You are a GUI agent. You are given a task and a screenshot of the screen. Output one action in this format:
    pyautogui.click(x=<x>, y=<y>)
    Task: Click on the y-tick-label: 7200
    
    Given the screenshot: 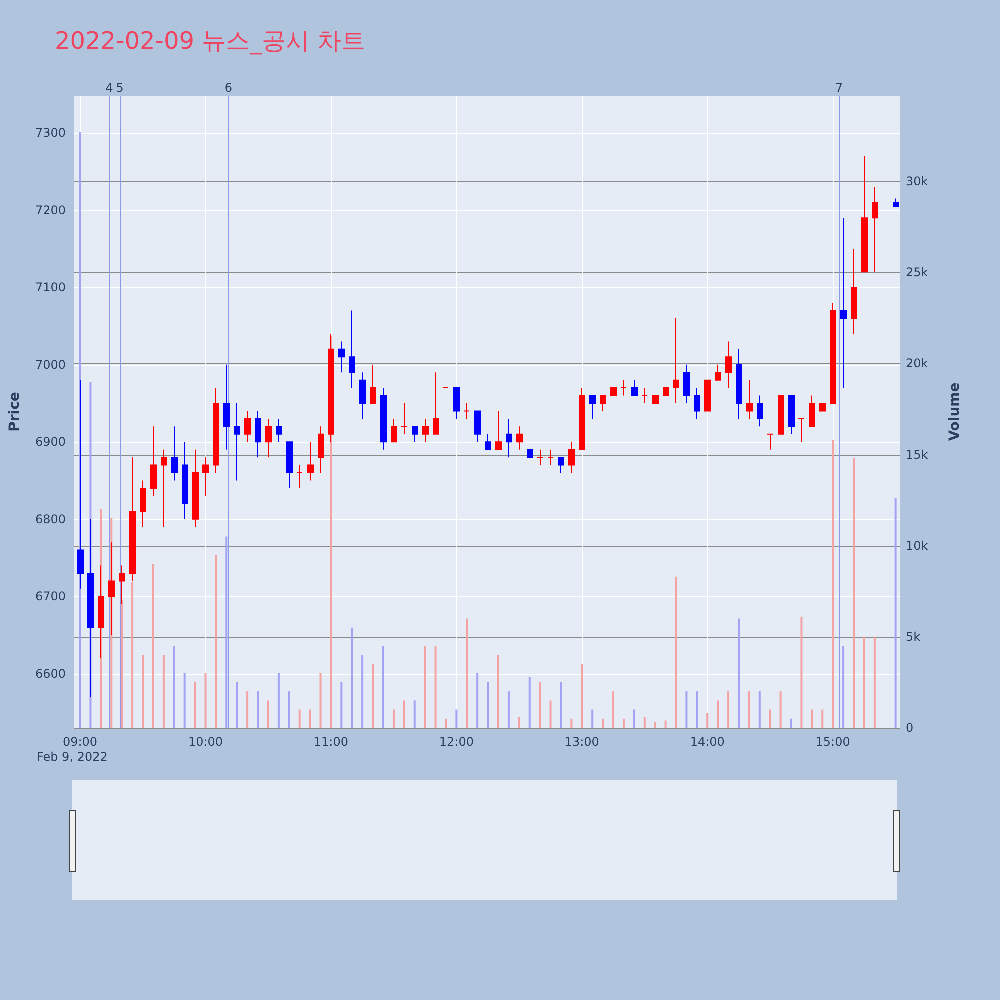 What is the action you would take?
    pyautogui.click(x=50, y=210)
    